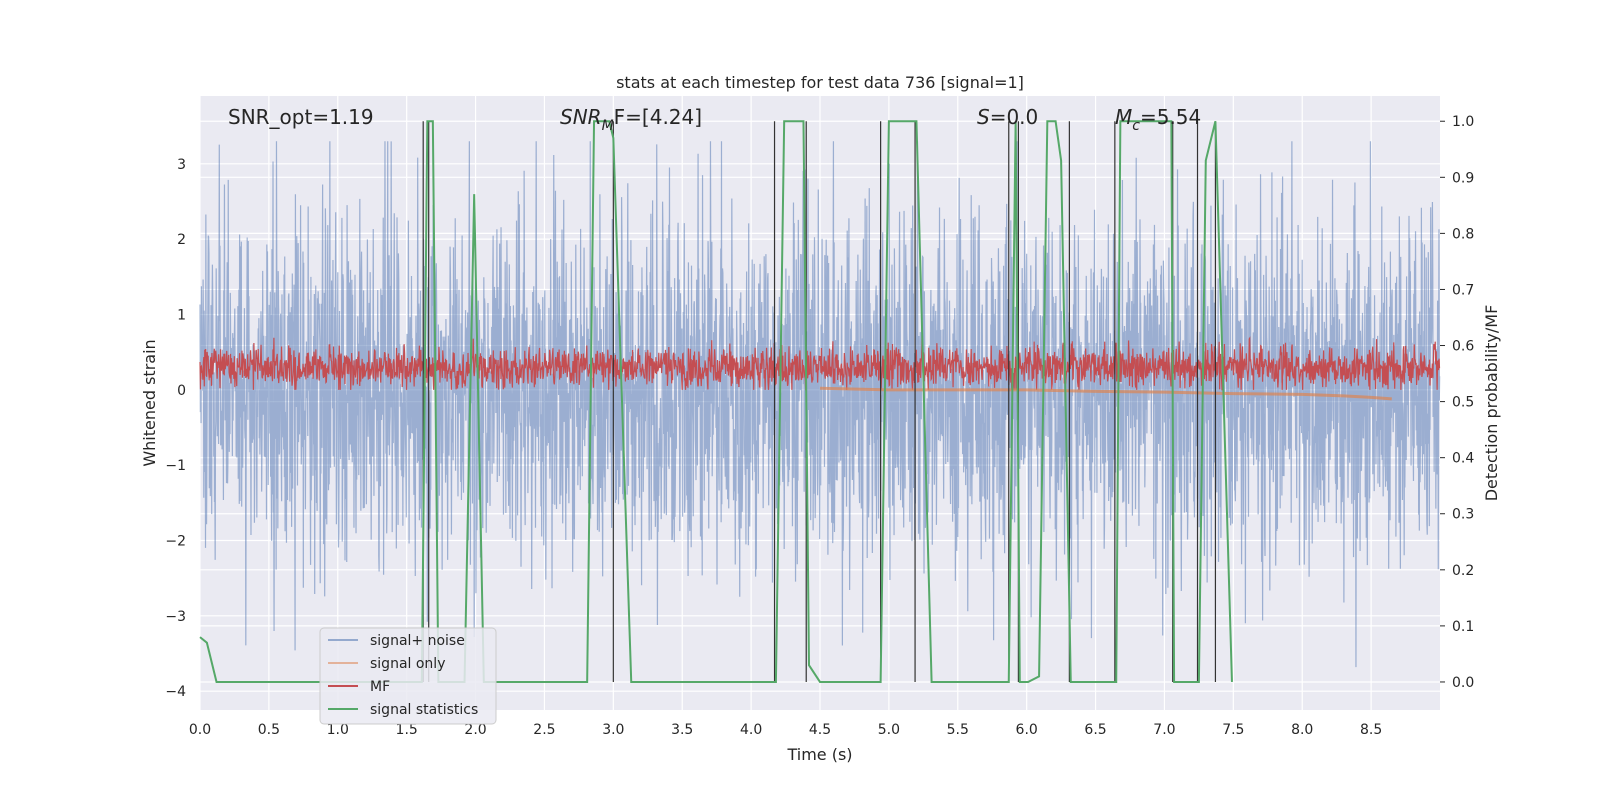 This screenshot has height=800, width=1600. What do you see at coordinates (889, 730) in the screenshot?
I see `x-tick-label: 5.0` at bounding box center [889, 730].